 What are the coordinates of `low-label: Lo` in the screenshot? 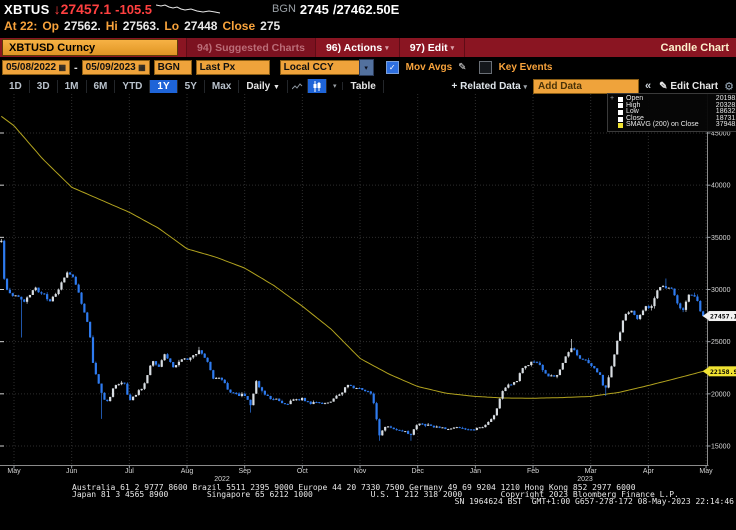 It's located at (172, 25).